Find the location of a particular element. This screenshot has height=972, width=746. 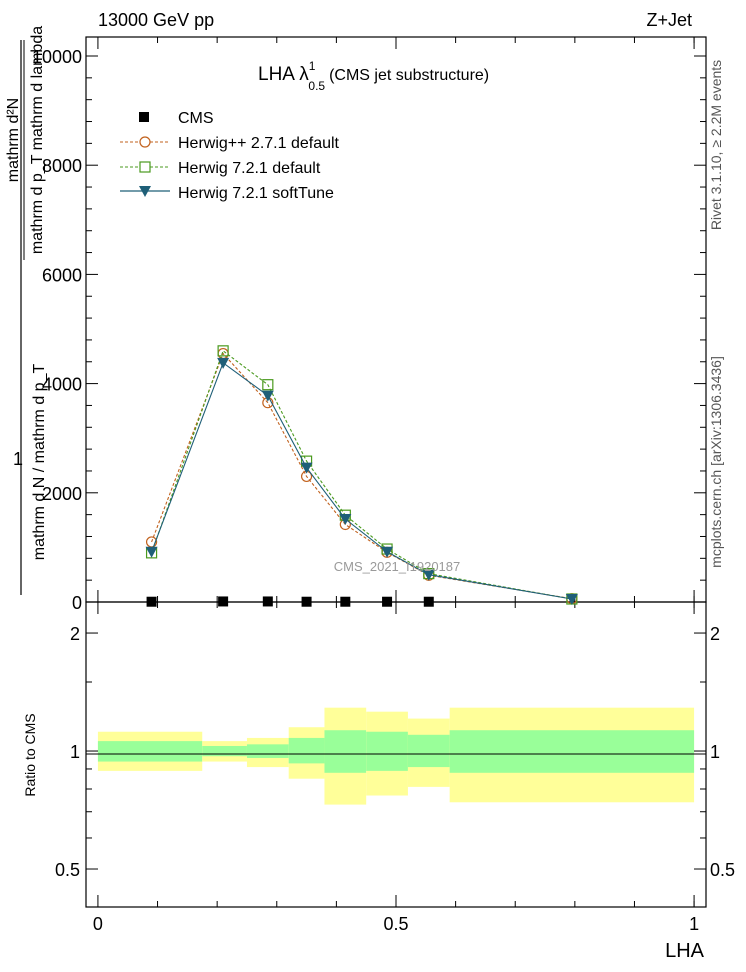

svg-text:LHA λ10.5(CMS jet substructure: LHA λ1 0.5 (CMS jet substructure) is located at coordinates (373, 76).